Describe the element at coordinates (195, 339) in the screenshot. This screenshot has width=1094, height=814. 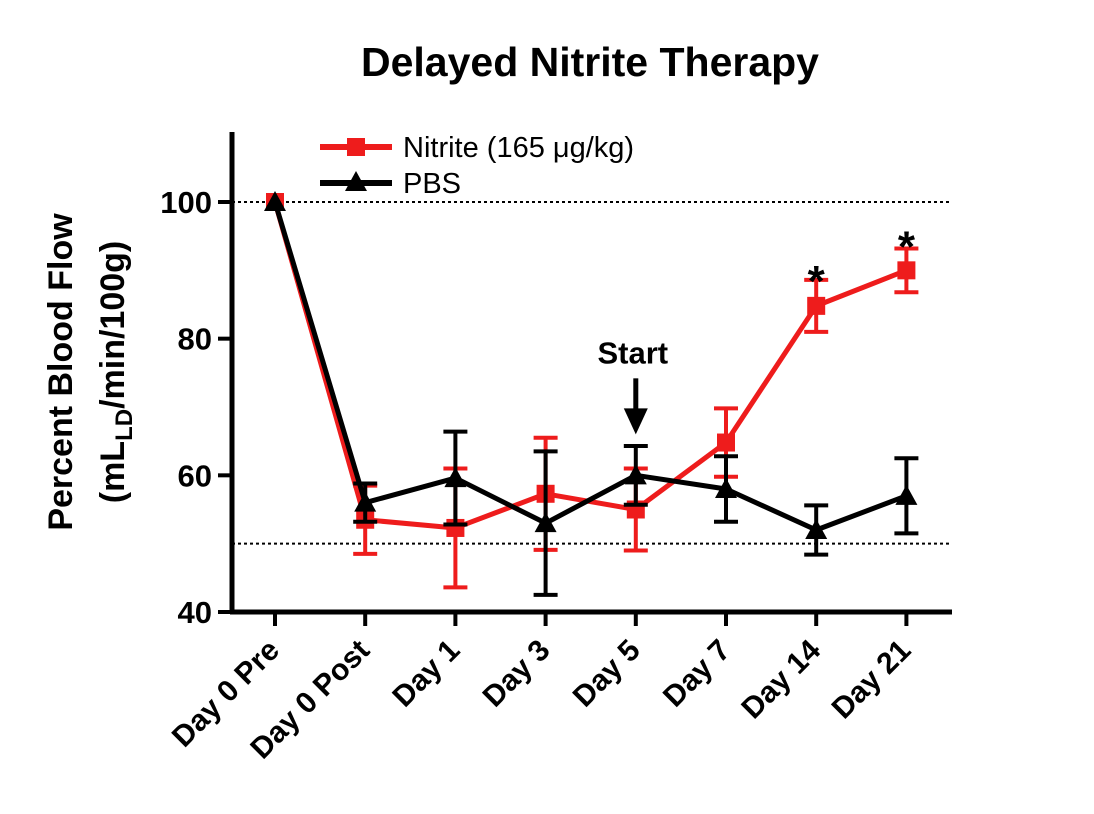
I see `y-tick-label: 80` at that location.